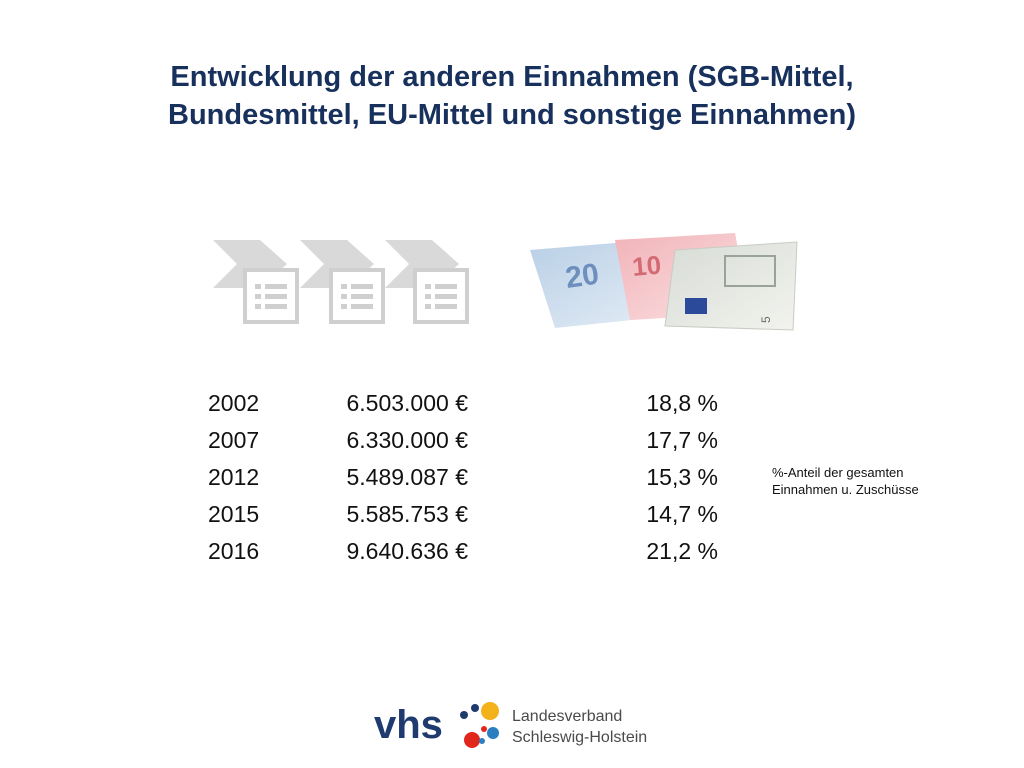 This screenshot has width=1024, height=768. I want to click on table-row: 2016 9.640.636 € 21,2 %, so click(512, 556).